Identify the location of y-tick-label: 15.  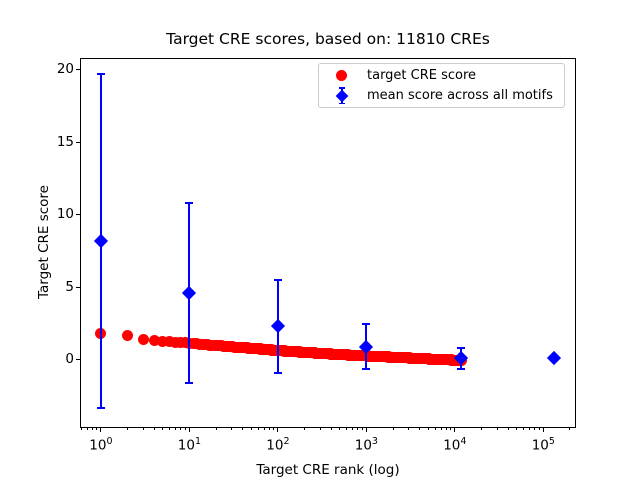
(65, 141).